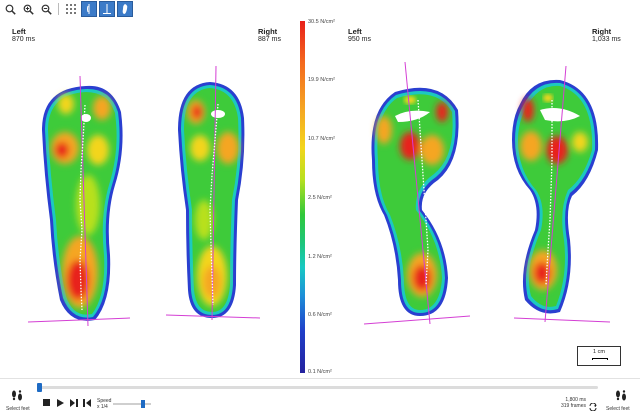 The image size is (640, 416). What do you see at coordinates (359, 39) in the screenshot?
I see `foot-time-label: 950 ms` at bounding box center [359, 39].